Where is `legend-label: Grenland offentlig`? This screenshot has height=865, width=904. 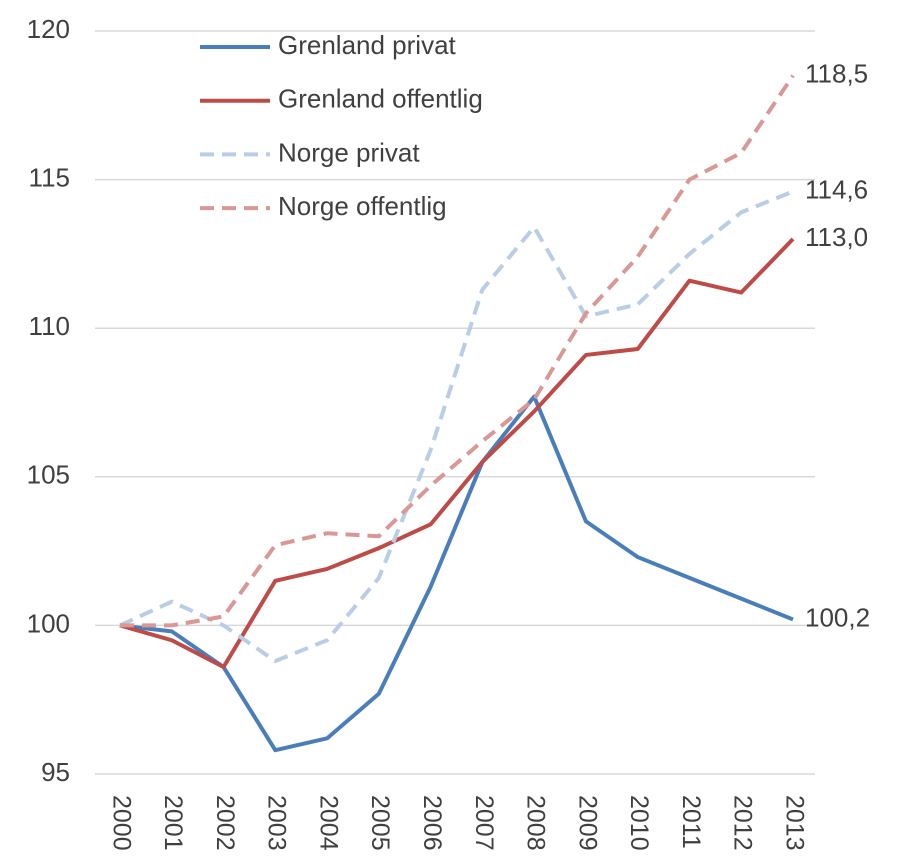 legend-label: Grenland offentlig is located at coordinates (380, 99).